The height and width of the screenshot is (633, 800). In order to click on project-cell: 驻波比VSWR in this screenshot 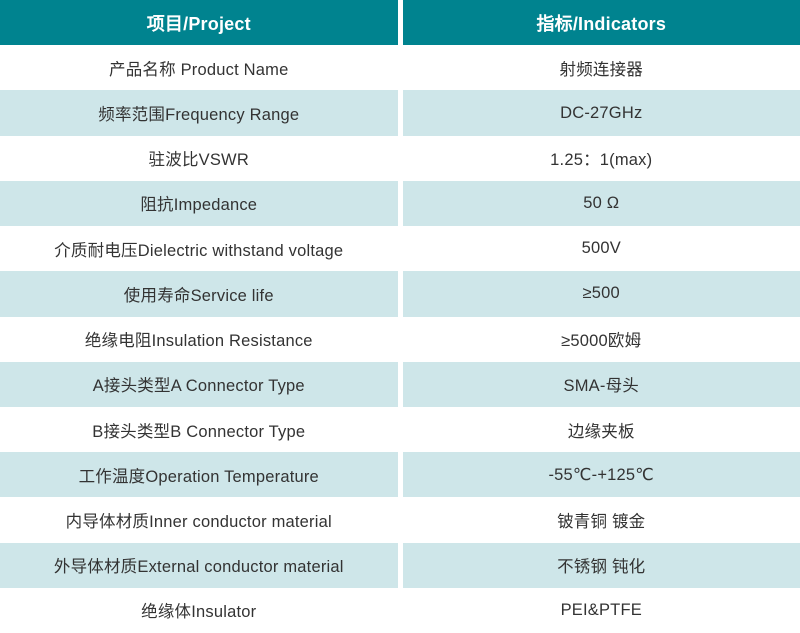, I will do `click(199, 158)`.